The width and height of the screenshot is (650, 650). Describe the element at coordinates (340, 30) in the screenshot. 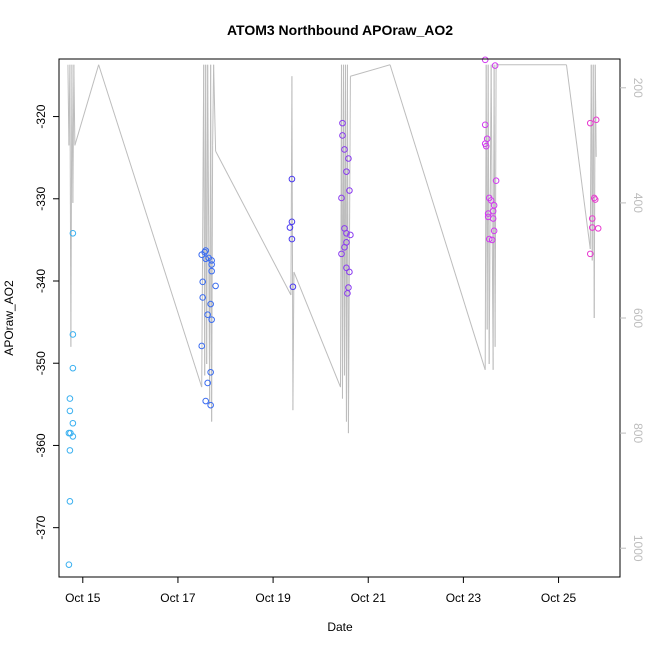

I see `chart-title: ATOM3 Northbound APOraw_AO2` at that location.